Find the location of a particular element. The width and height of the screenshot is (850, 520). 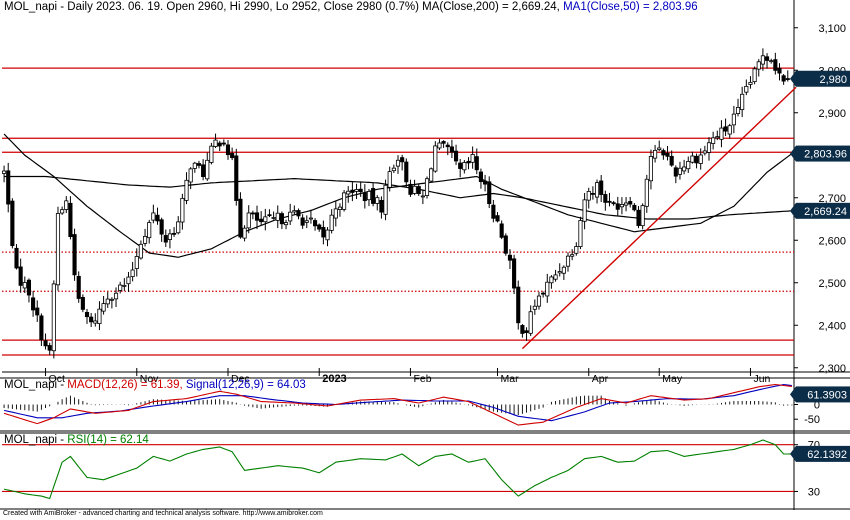

macd-sep: - is located at coordinates (62, 385).